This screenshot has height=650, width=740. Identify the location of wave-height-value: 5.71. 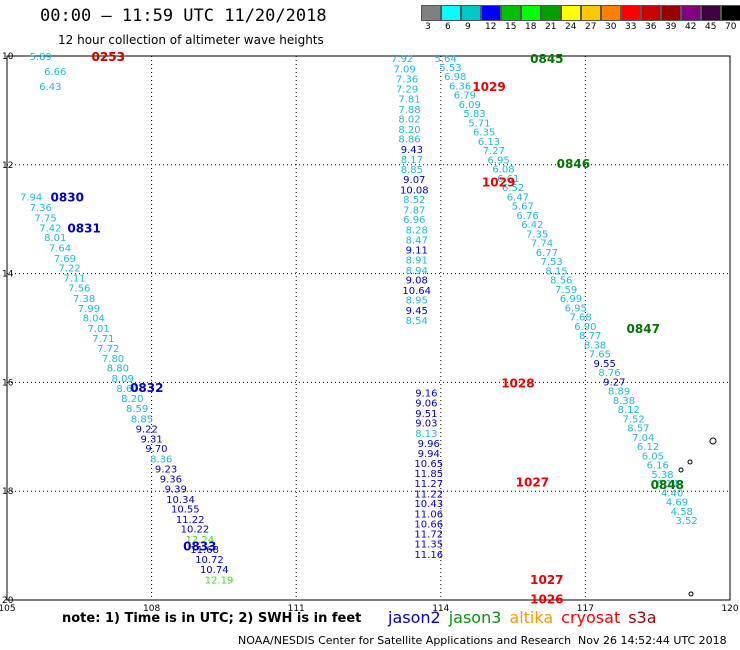
(479, 123).